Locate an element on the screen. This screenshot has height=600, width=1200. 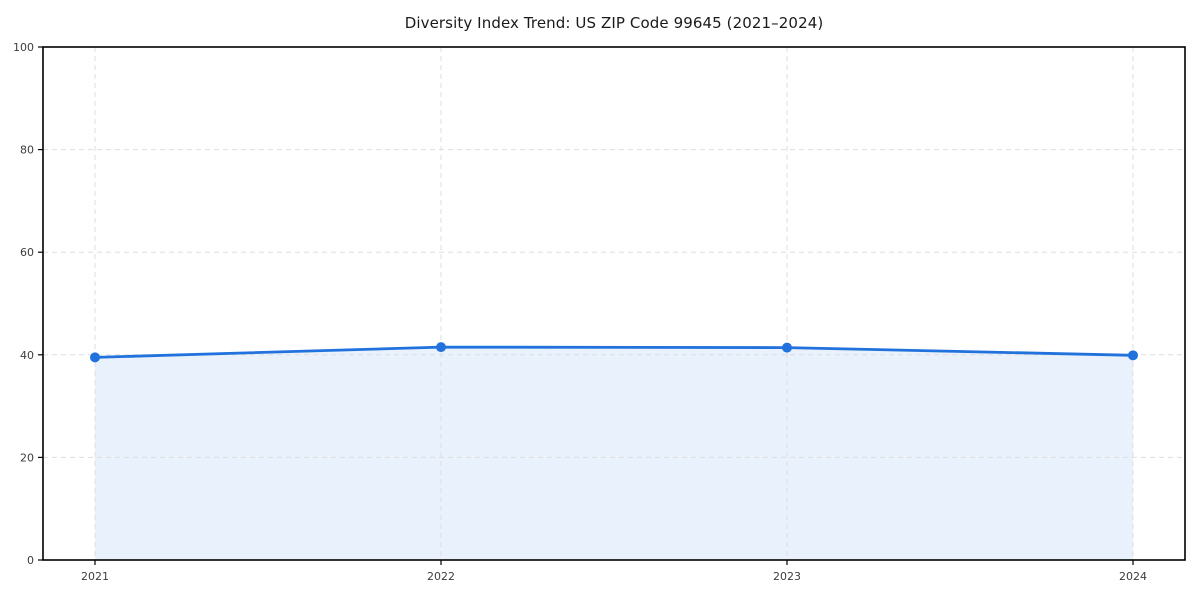
y-tick-label: 100 is located at coordinates (23, 47).